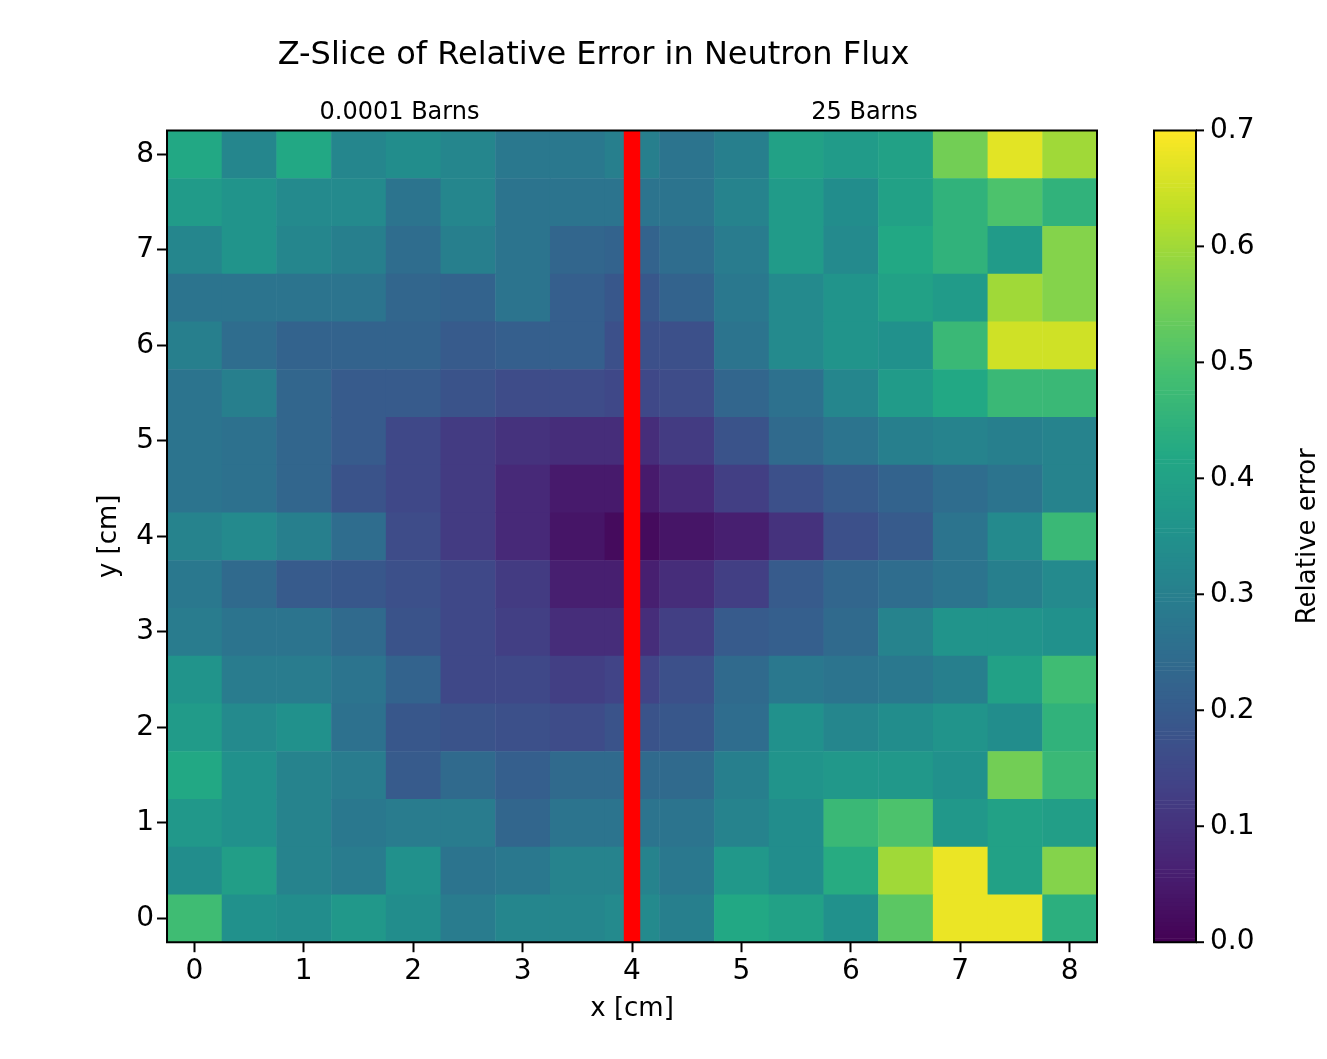 The image size is (1327, 1059). I want to click on x-tick-label: 7, so click(960, 970).